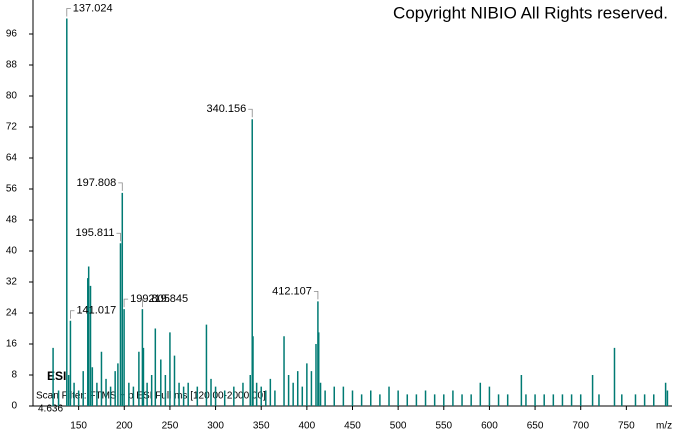 This screenshot has width=674, height=434. Describe the element at coordinates (97, 183) in the screenshot. I see `peak-label: 197.808` at that location.